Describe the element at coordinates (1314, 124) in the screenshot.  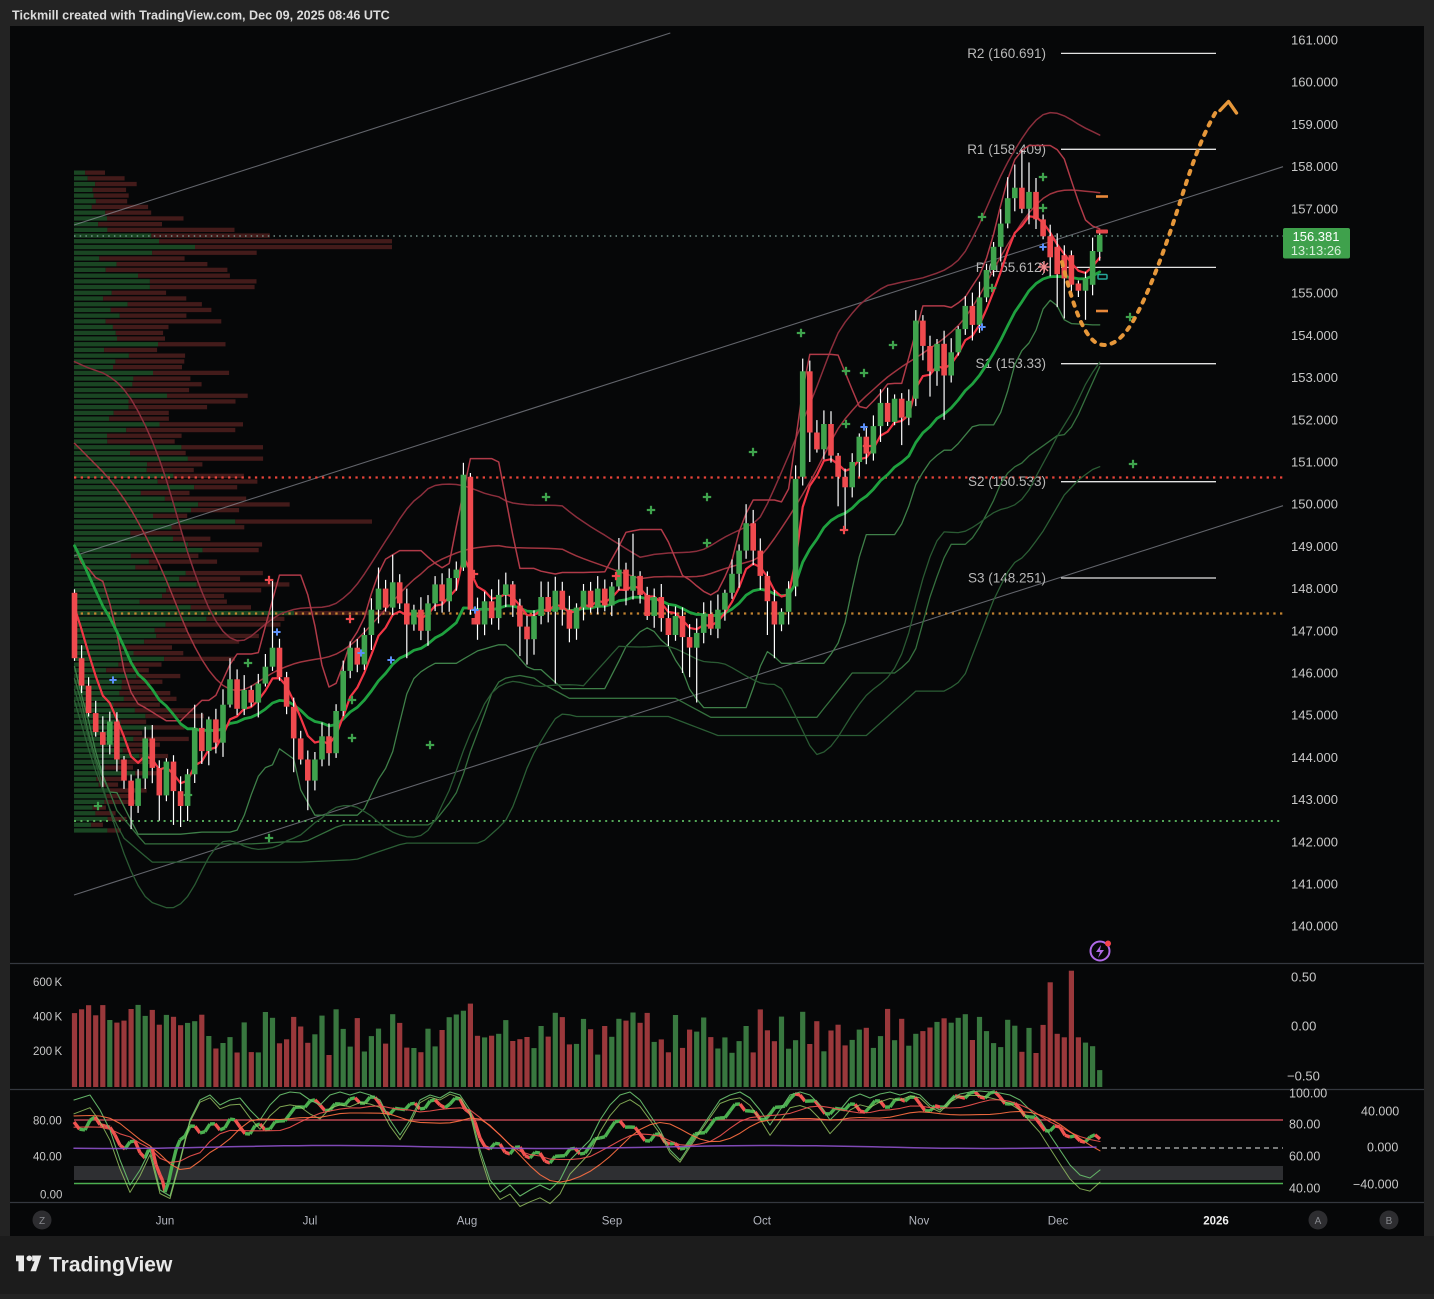
I see `svg-text: 159.000` at that location.